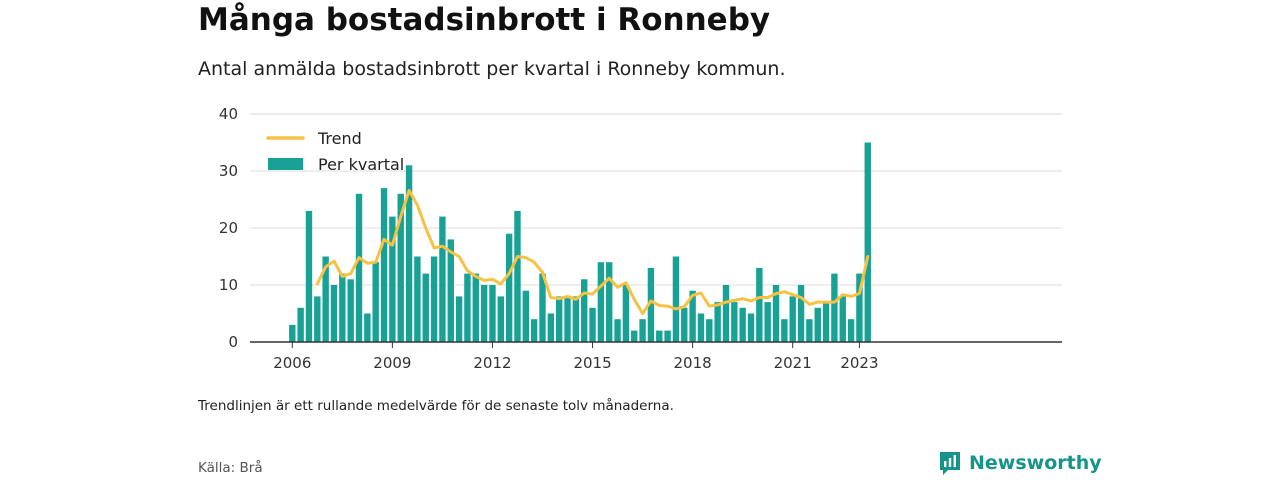 The height and width of the screenshot is (480, 1280). What do you see at coordinates (335, 151) in the screenshot?
I see `legend: Trend Per kvartal` at bounding box center [335, 151].